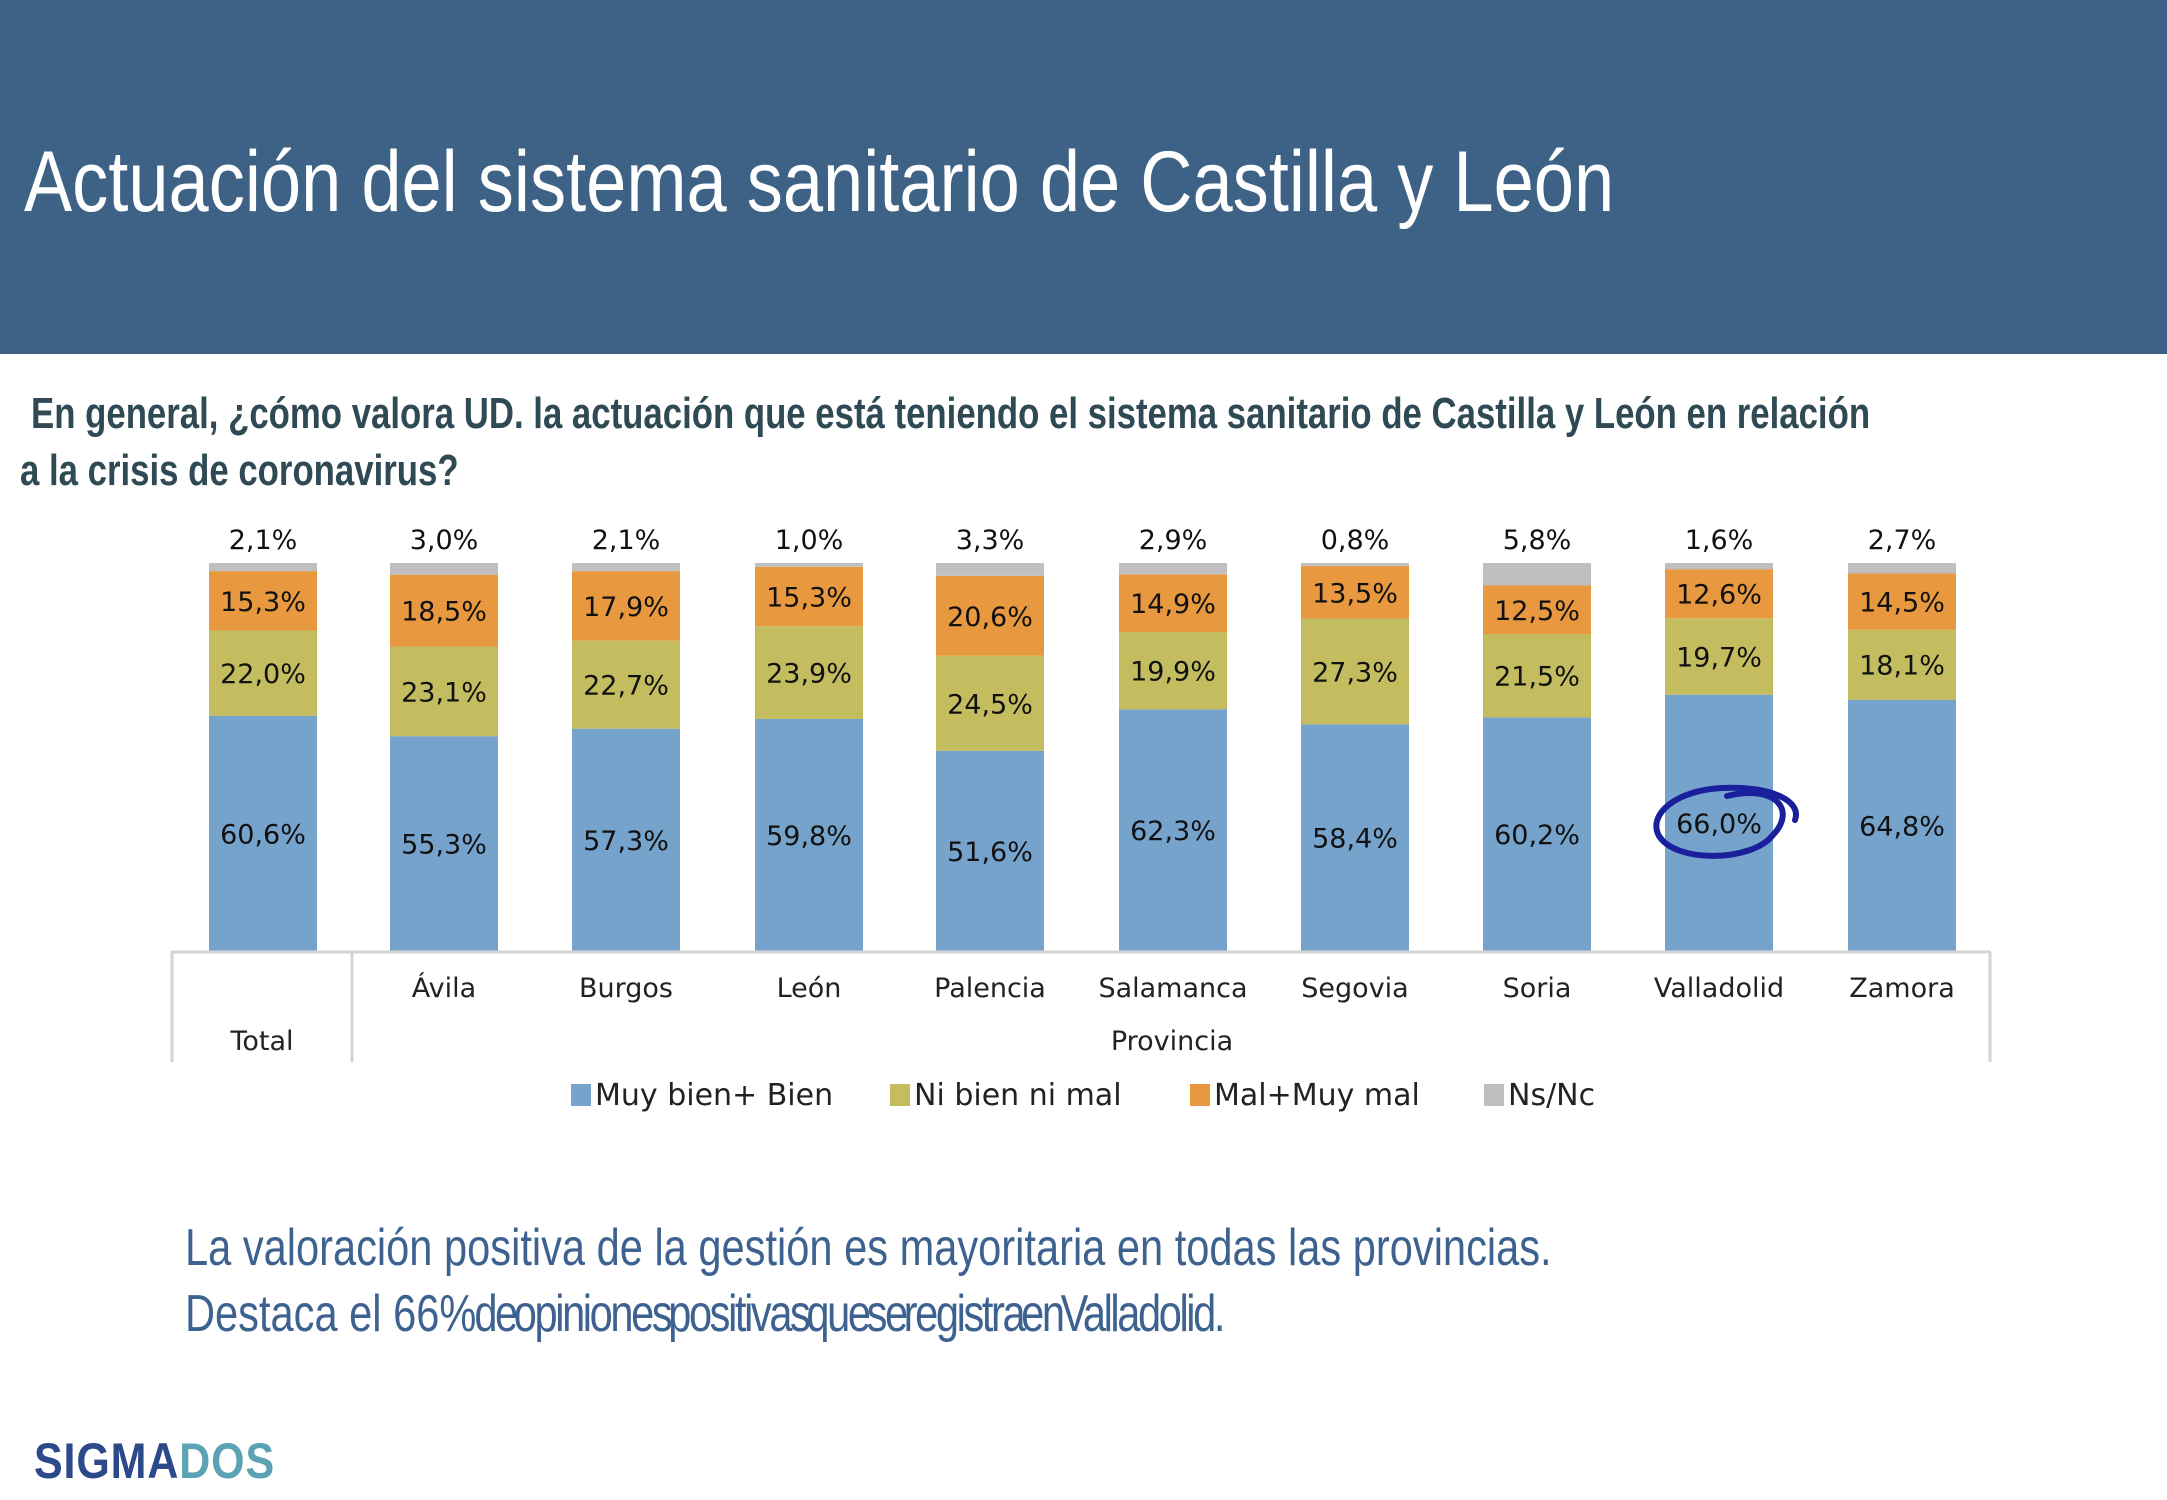 The height and width of the screenshot is (1500, 2167). I want to click on data-label-total-mal-muy-mal: 15,3%, so click(263, 602).